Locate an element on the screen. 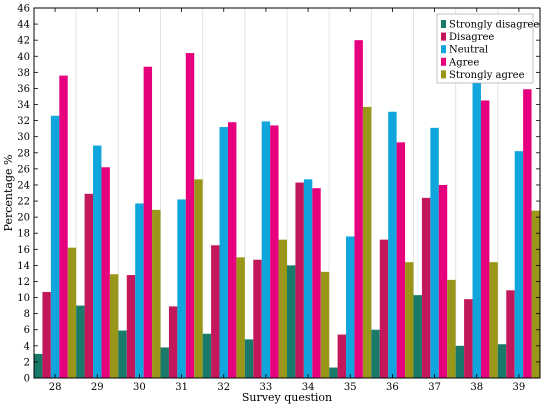 This screenshot has width=550, height=406. x-tick-label: 31 is located at coordinates (181, 387).